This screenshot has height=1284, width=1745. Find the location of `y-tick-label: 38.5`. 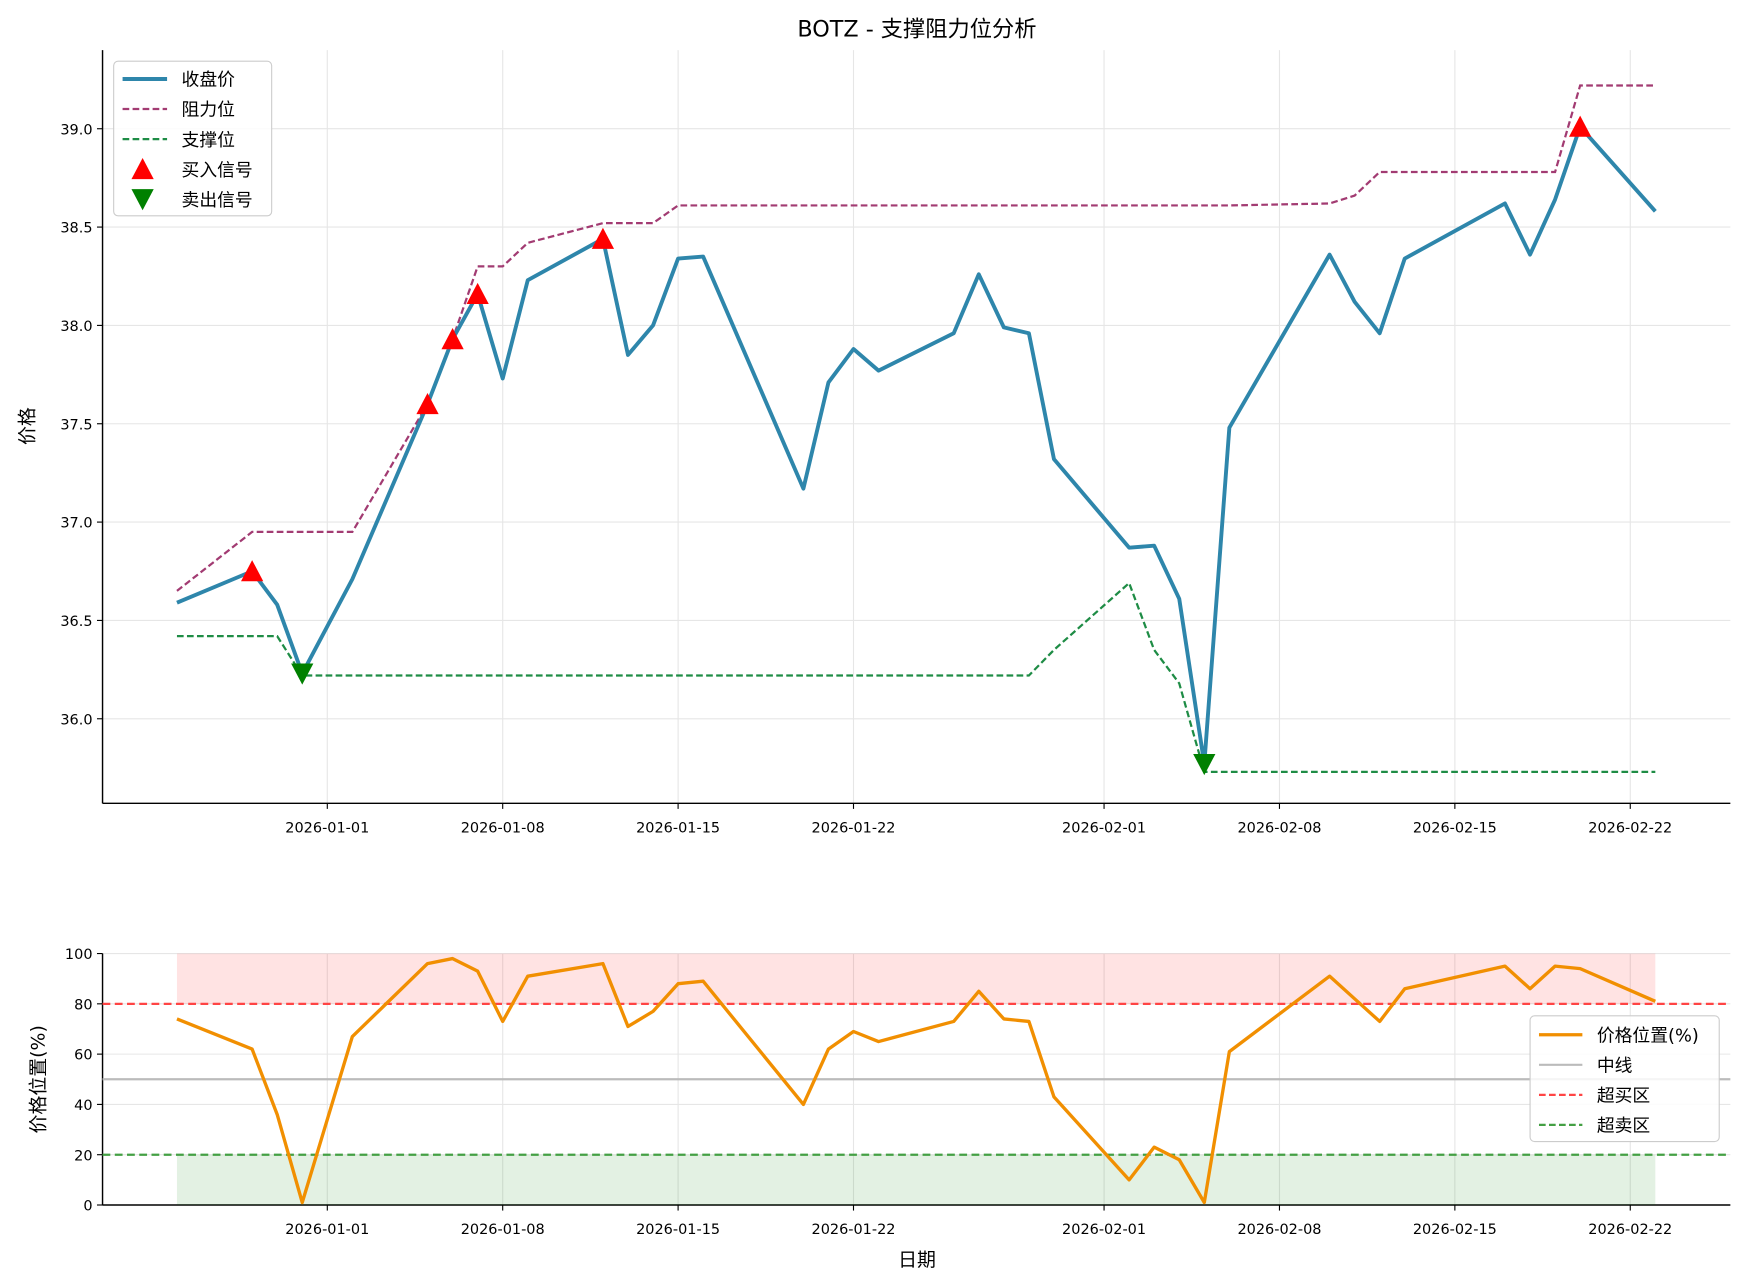

y-tick-label: 38.5 is located at coordinates (76, 229).